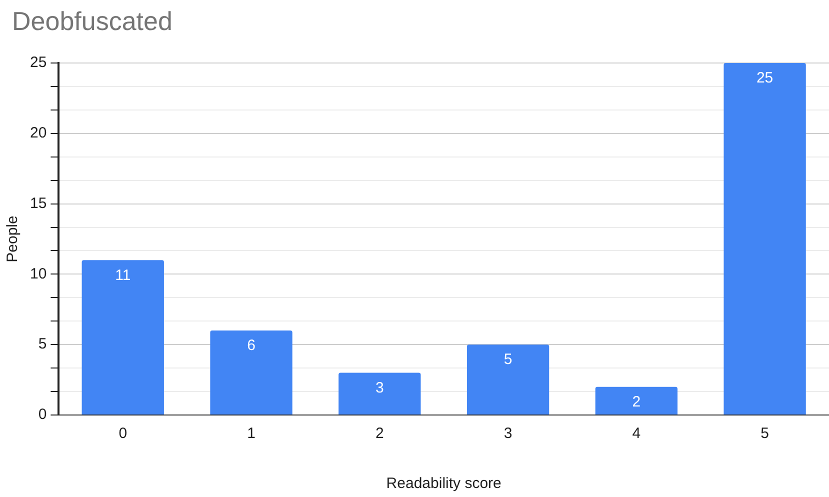 The image size is (829, 497). What do you see at coordinates (636, 433) in the screenshot?
I see `x-tick-label: 4` at bounding box center [636, 433].